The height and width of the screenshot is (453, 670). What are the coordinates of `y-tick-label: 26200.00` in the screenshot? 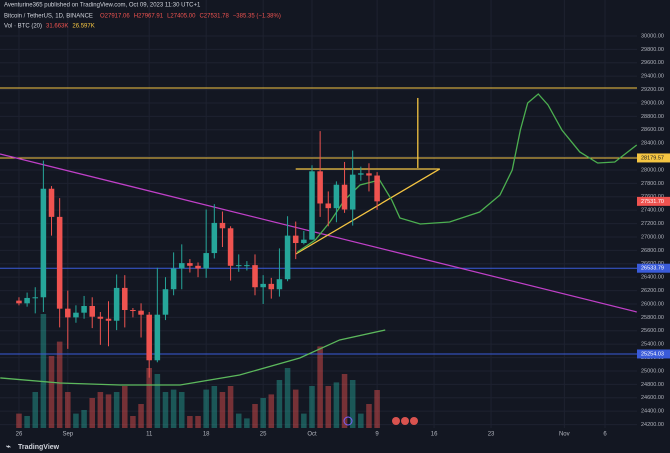 It's located at (652, 291).